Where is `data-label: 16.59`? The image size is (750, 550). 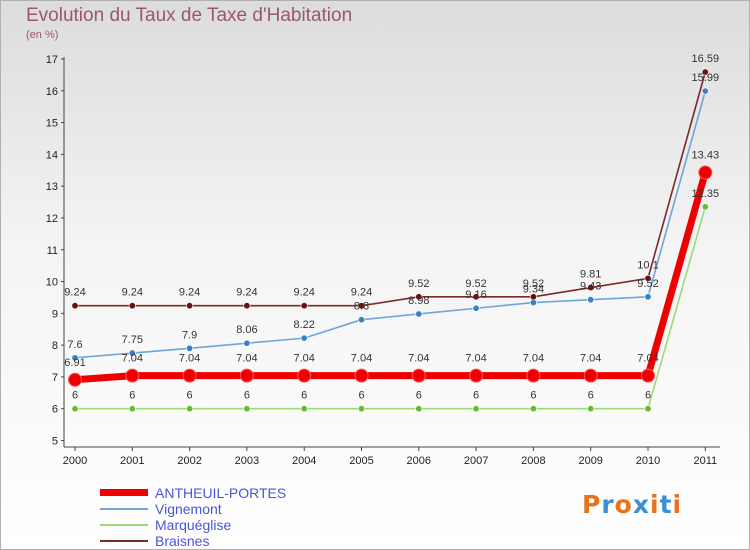 data-label: 16.59 is located at coordinates (706, 59).